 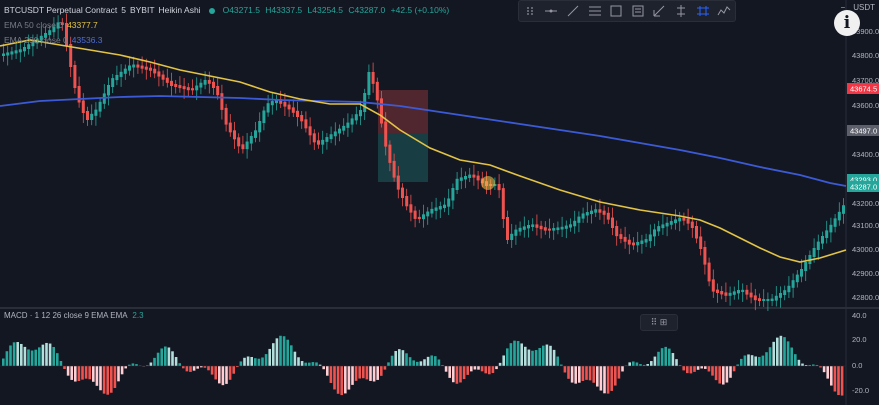 I want to click on macd-axis: 40.0 20.0 0.0 -20.0, so click(x=860, y=353).